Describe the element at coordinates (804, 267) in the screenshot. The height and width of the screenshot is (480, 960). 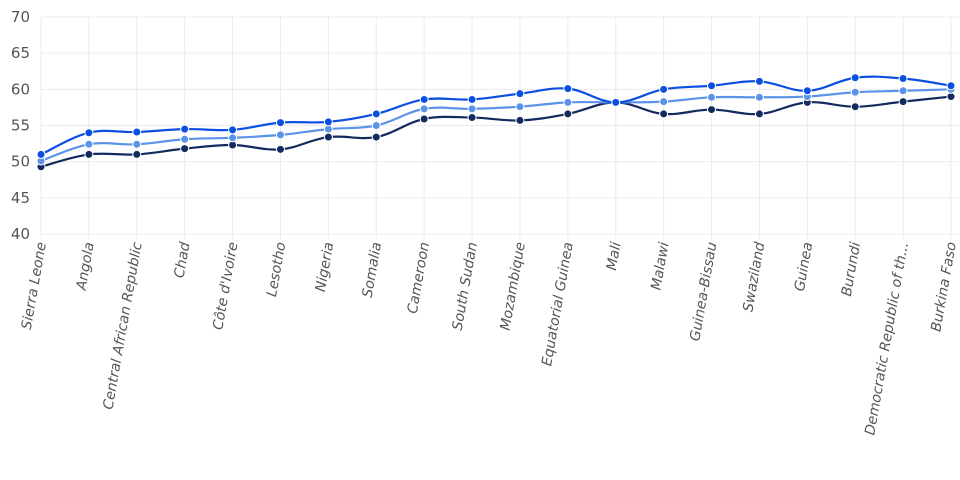
I see `x-tick-label: Guinea` at that location.